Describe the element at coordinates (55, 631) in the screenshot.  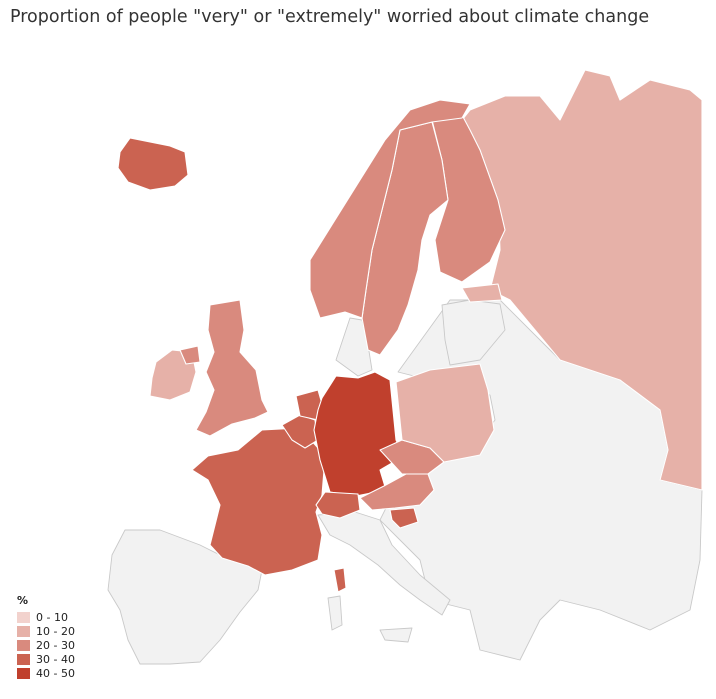
I see `legend-label: 10 - 20` at that location.